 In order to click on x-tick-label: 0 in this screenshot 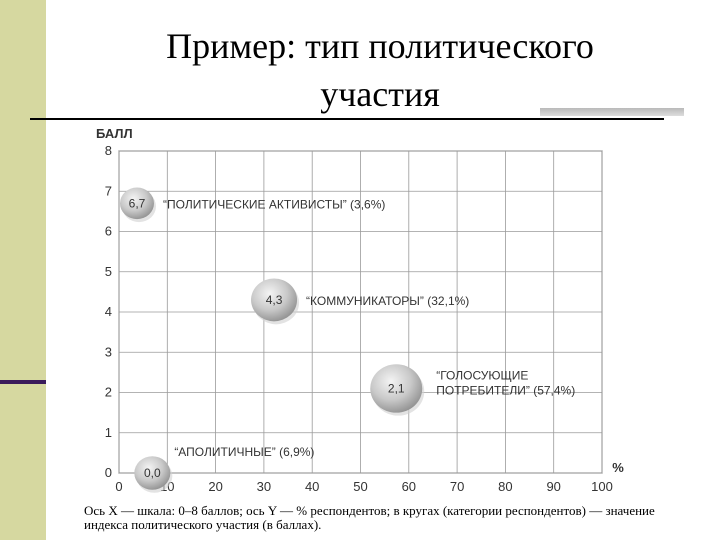, I will do `click(118, 486)`.